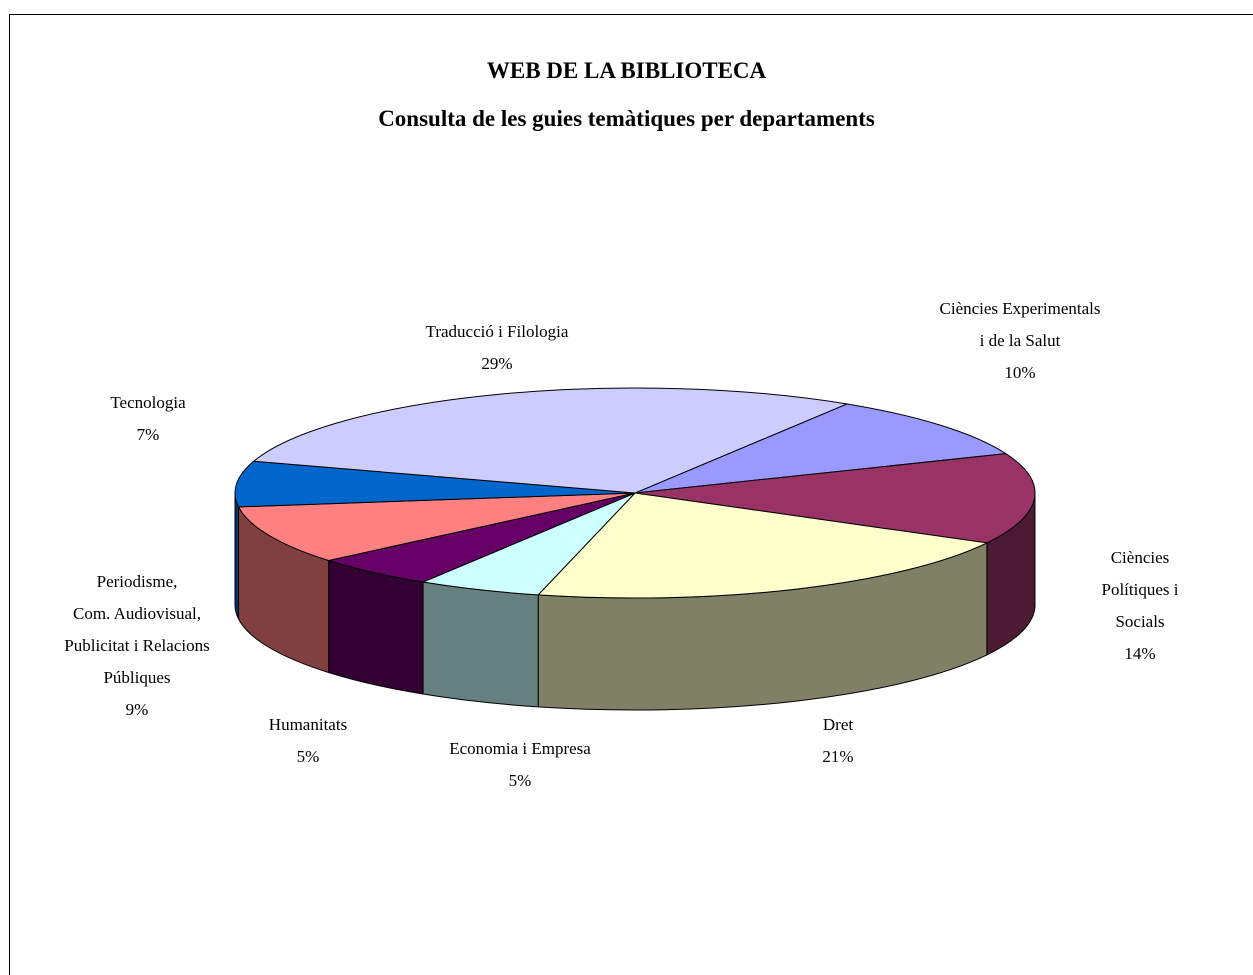 The width and height of the screenshot is (1253, 975). What do you see at coordinates (626, 70) in the screenshot?
I see `chart-title: WEB DE LA BIBLIOTECA` at bounding box center [626, 70].